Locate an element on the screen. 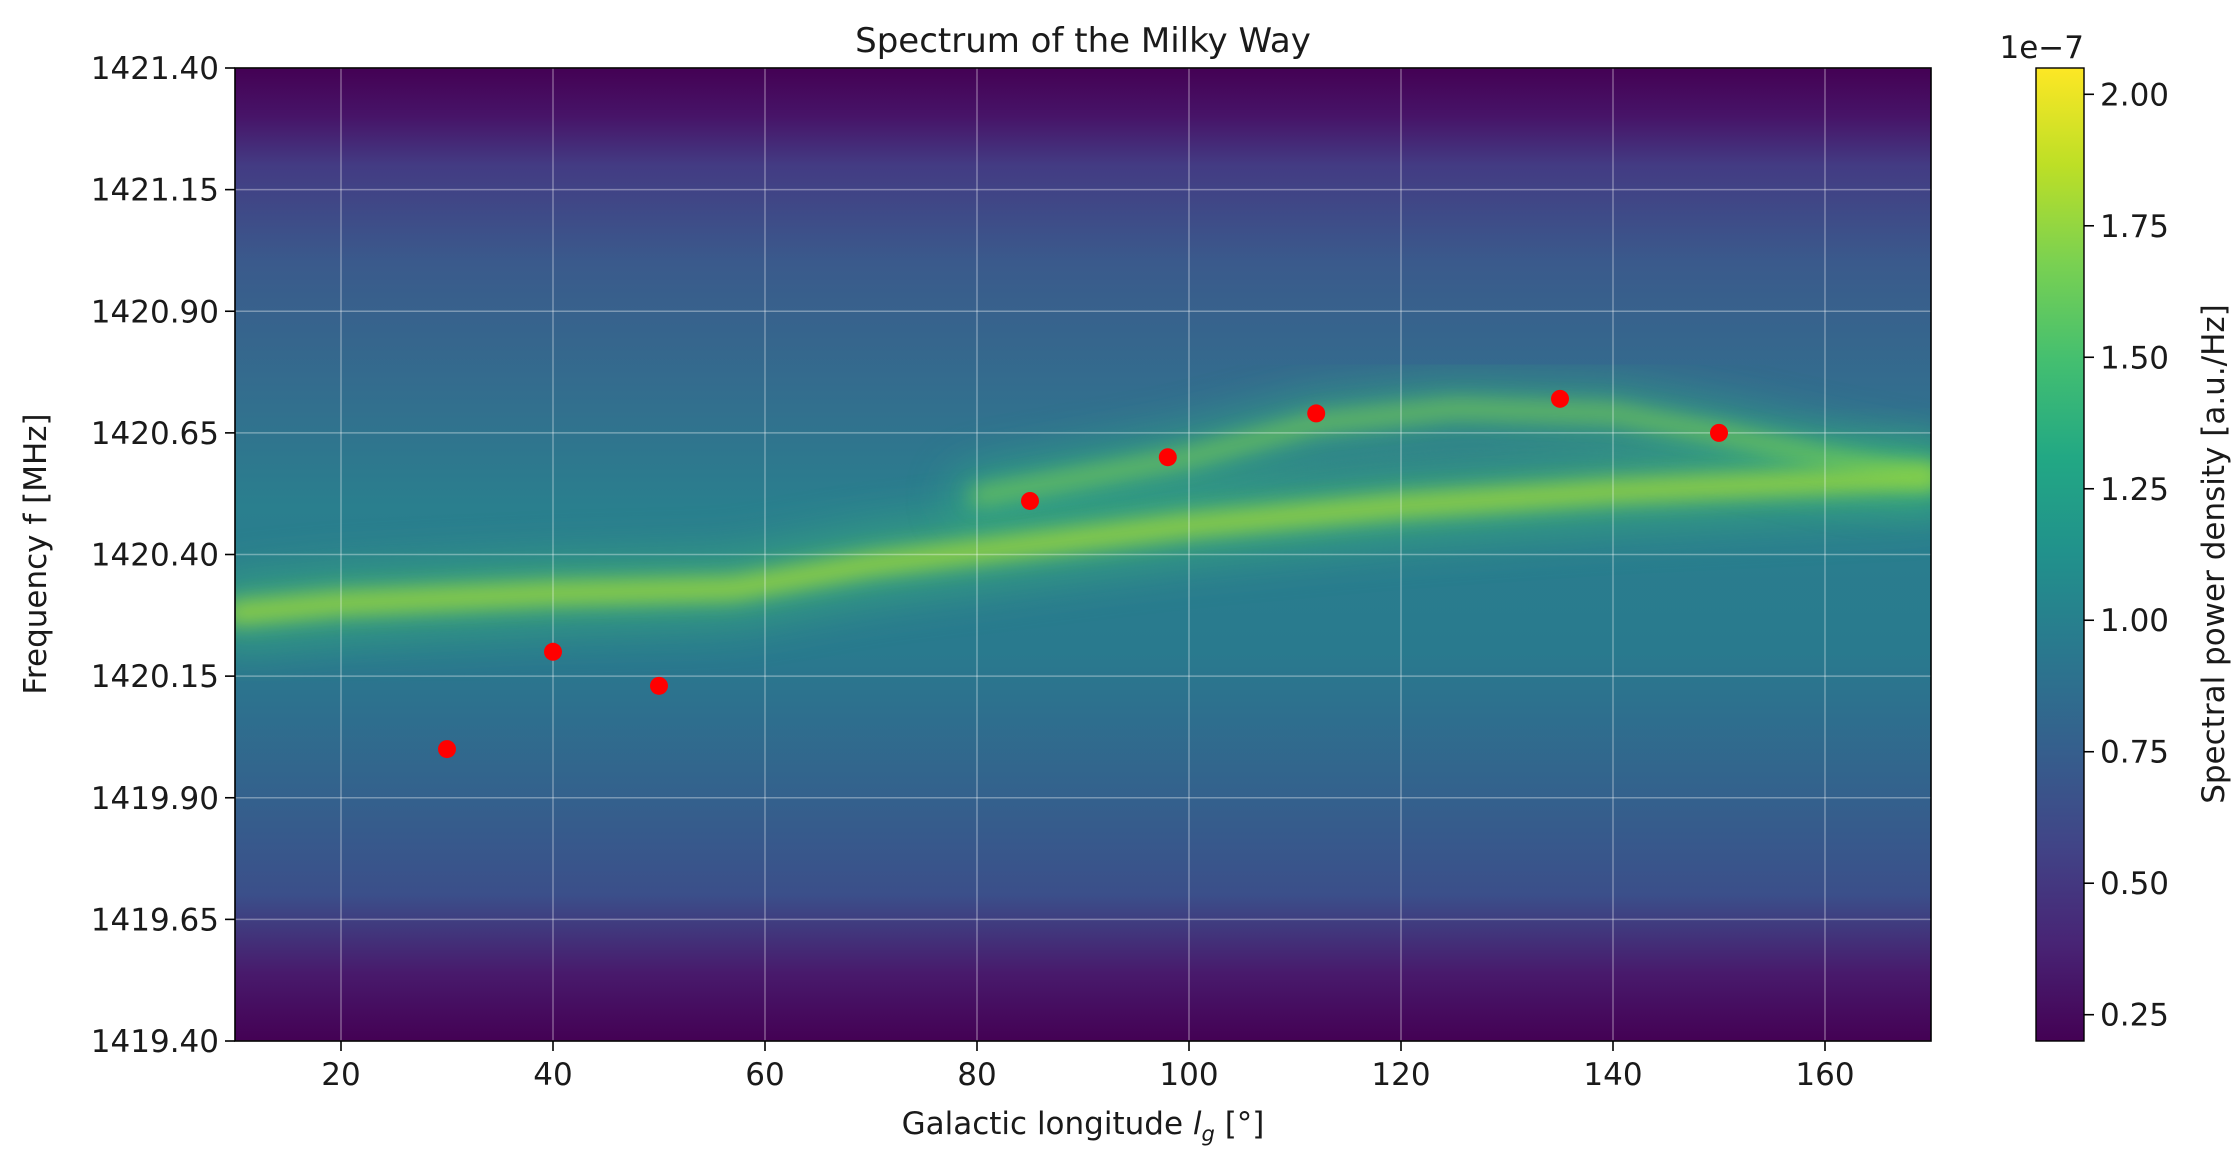  y-axis-label: Frequency f [MHz] is located at coordinates (36, 553).